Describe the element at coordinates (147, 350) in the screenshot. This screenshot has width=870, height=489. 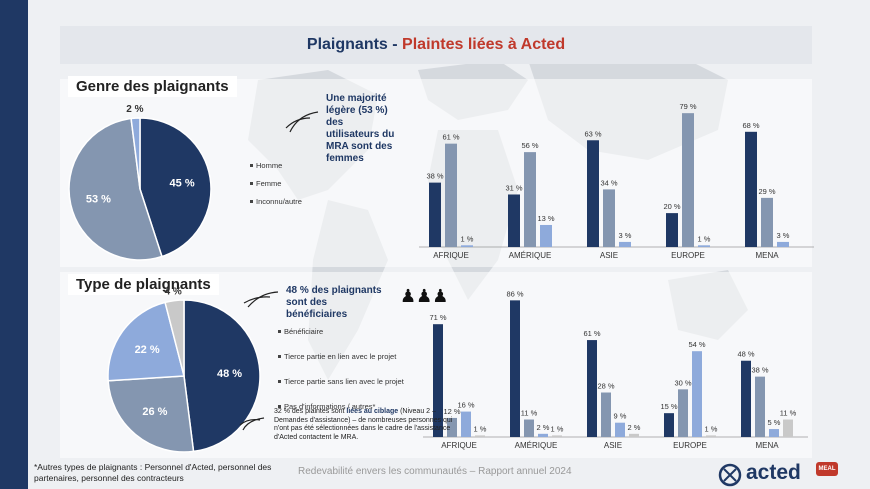
I see `pie-label-2: 22 %` at that location.